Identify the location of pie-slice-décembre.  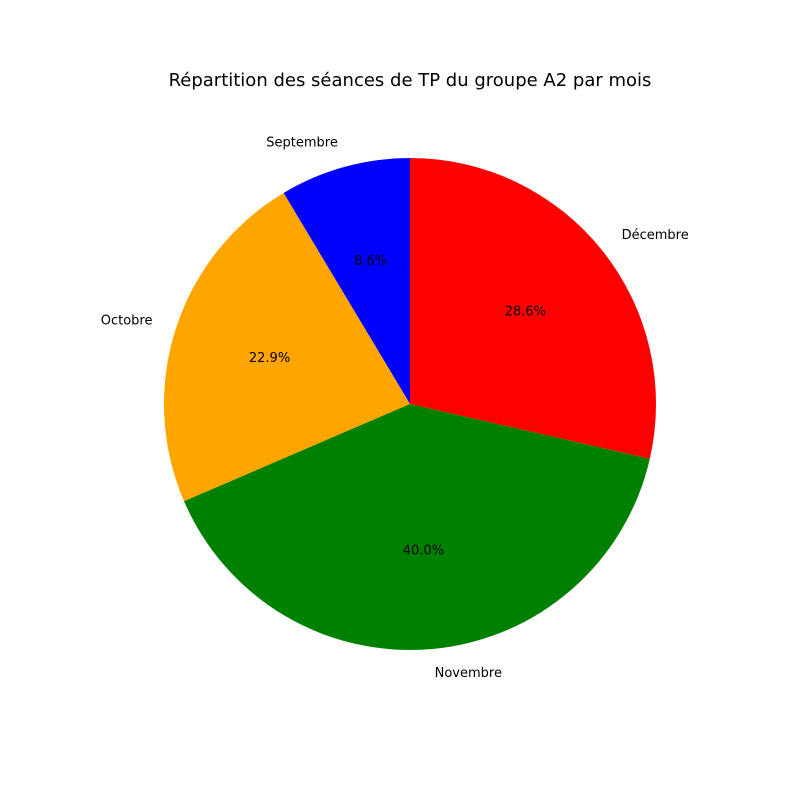
(533, 308).